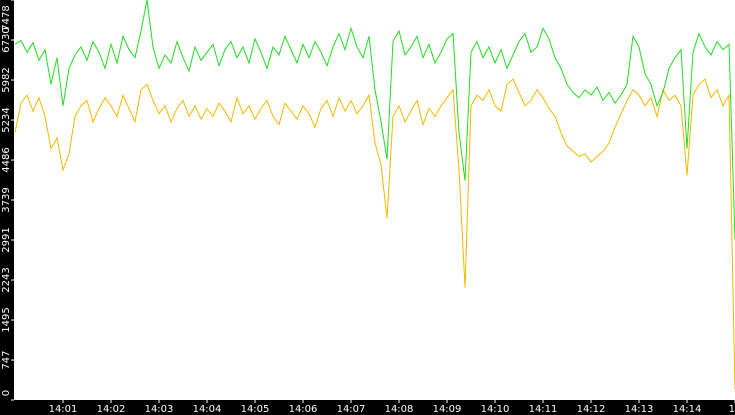 The image size is (735, 415). I want to click on x-tick-label: 14:02, so click(111, 409).